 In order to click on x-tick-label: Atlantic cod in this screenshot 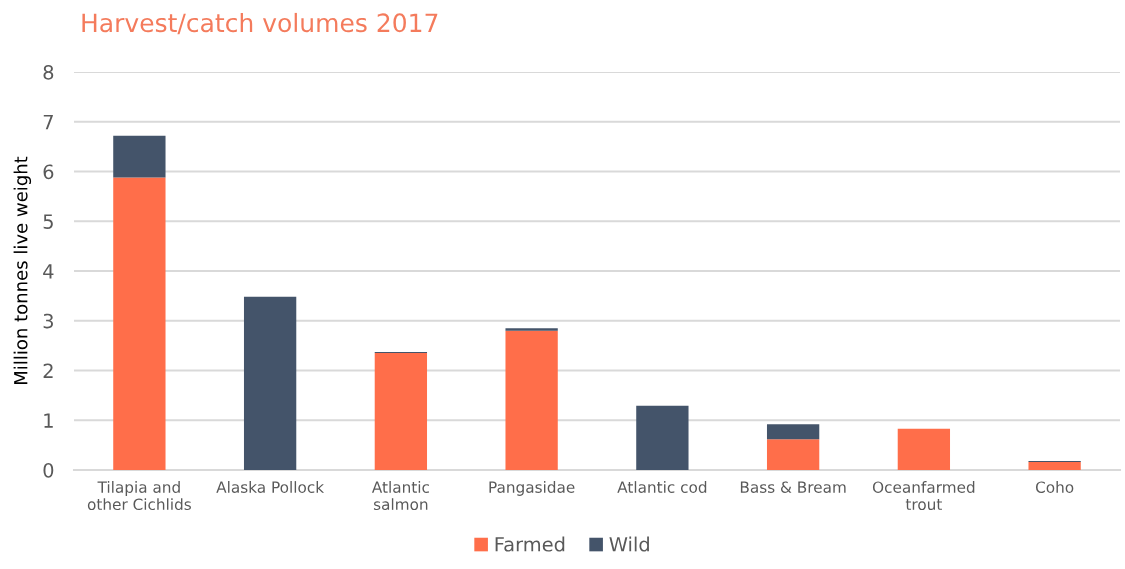, I will do `click(662, 487)`.